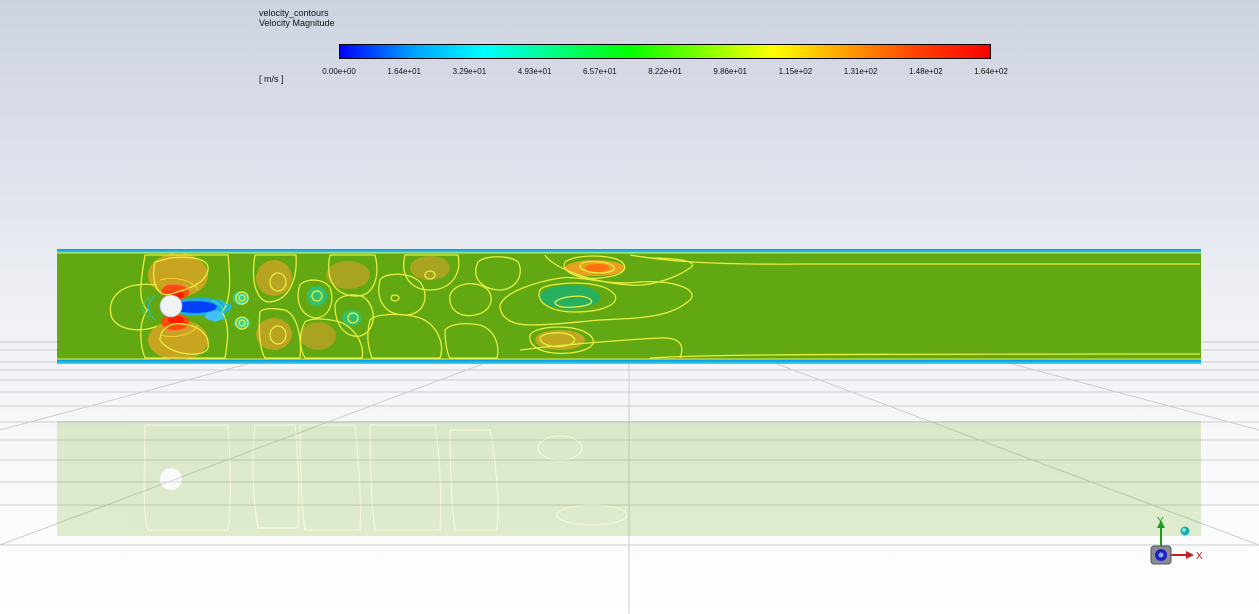 This screenshot has width=1259, height=614. Describe the element at coordinates (860, 71) in the screenshot. I see `colorbar-tick-label: 1.31e+02` at that location.